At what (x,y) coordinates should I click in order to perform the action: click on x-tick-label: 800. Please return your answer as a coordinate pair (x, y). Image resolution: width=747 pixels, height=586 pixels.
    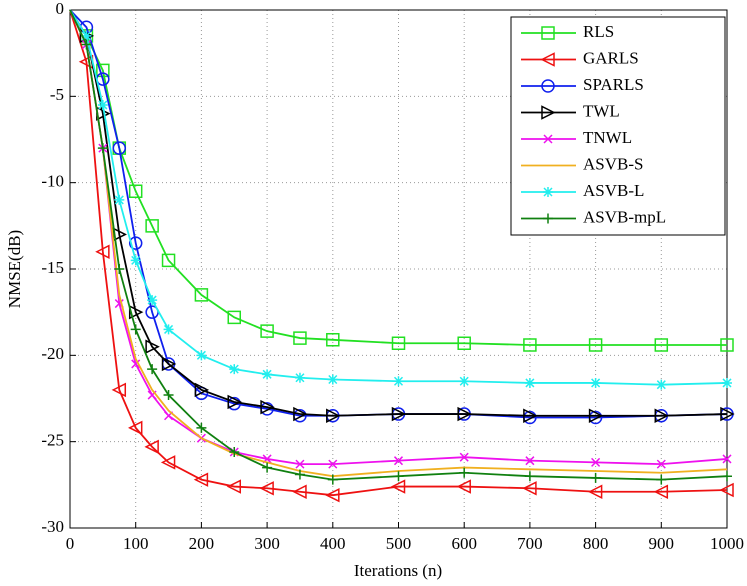
    Looking at the image, I should click on (596, 543).